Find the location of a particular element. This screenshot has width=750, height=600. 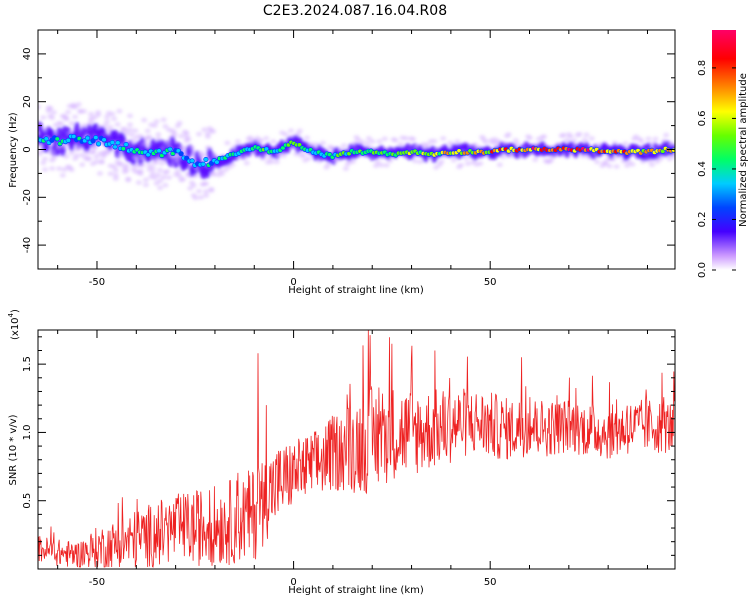

x-tick-label: 50 is located at coordinates (490, 582).